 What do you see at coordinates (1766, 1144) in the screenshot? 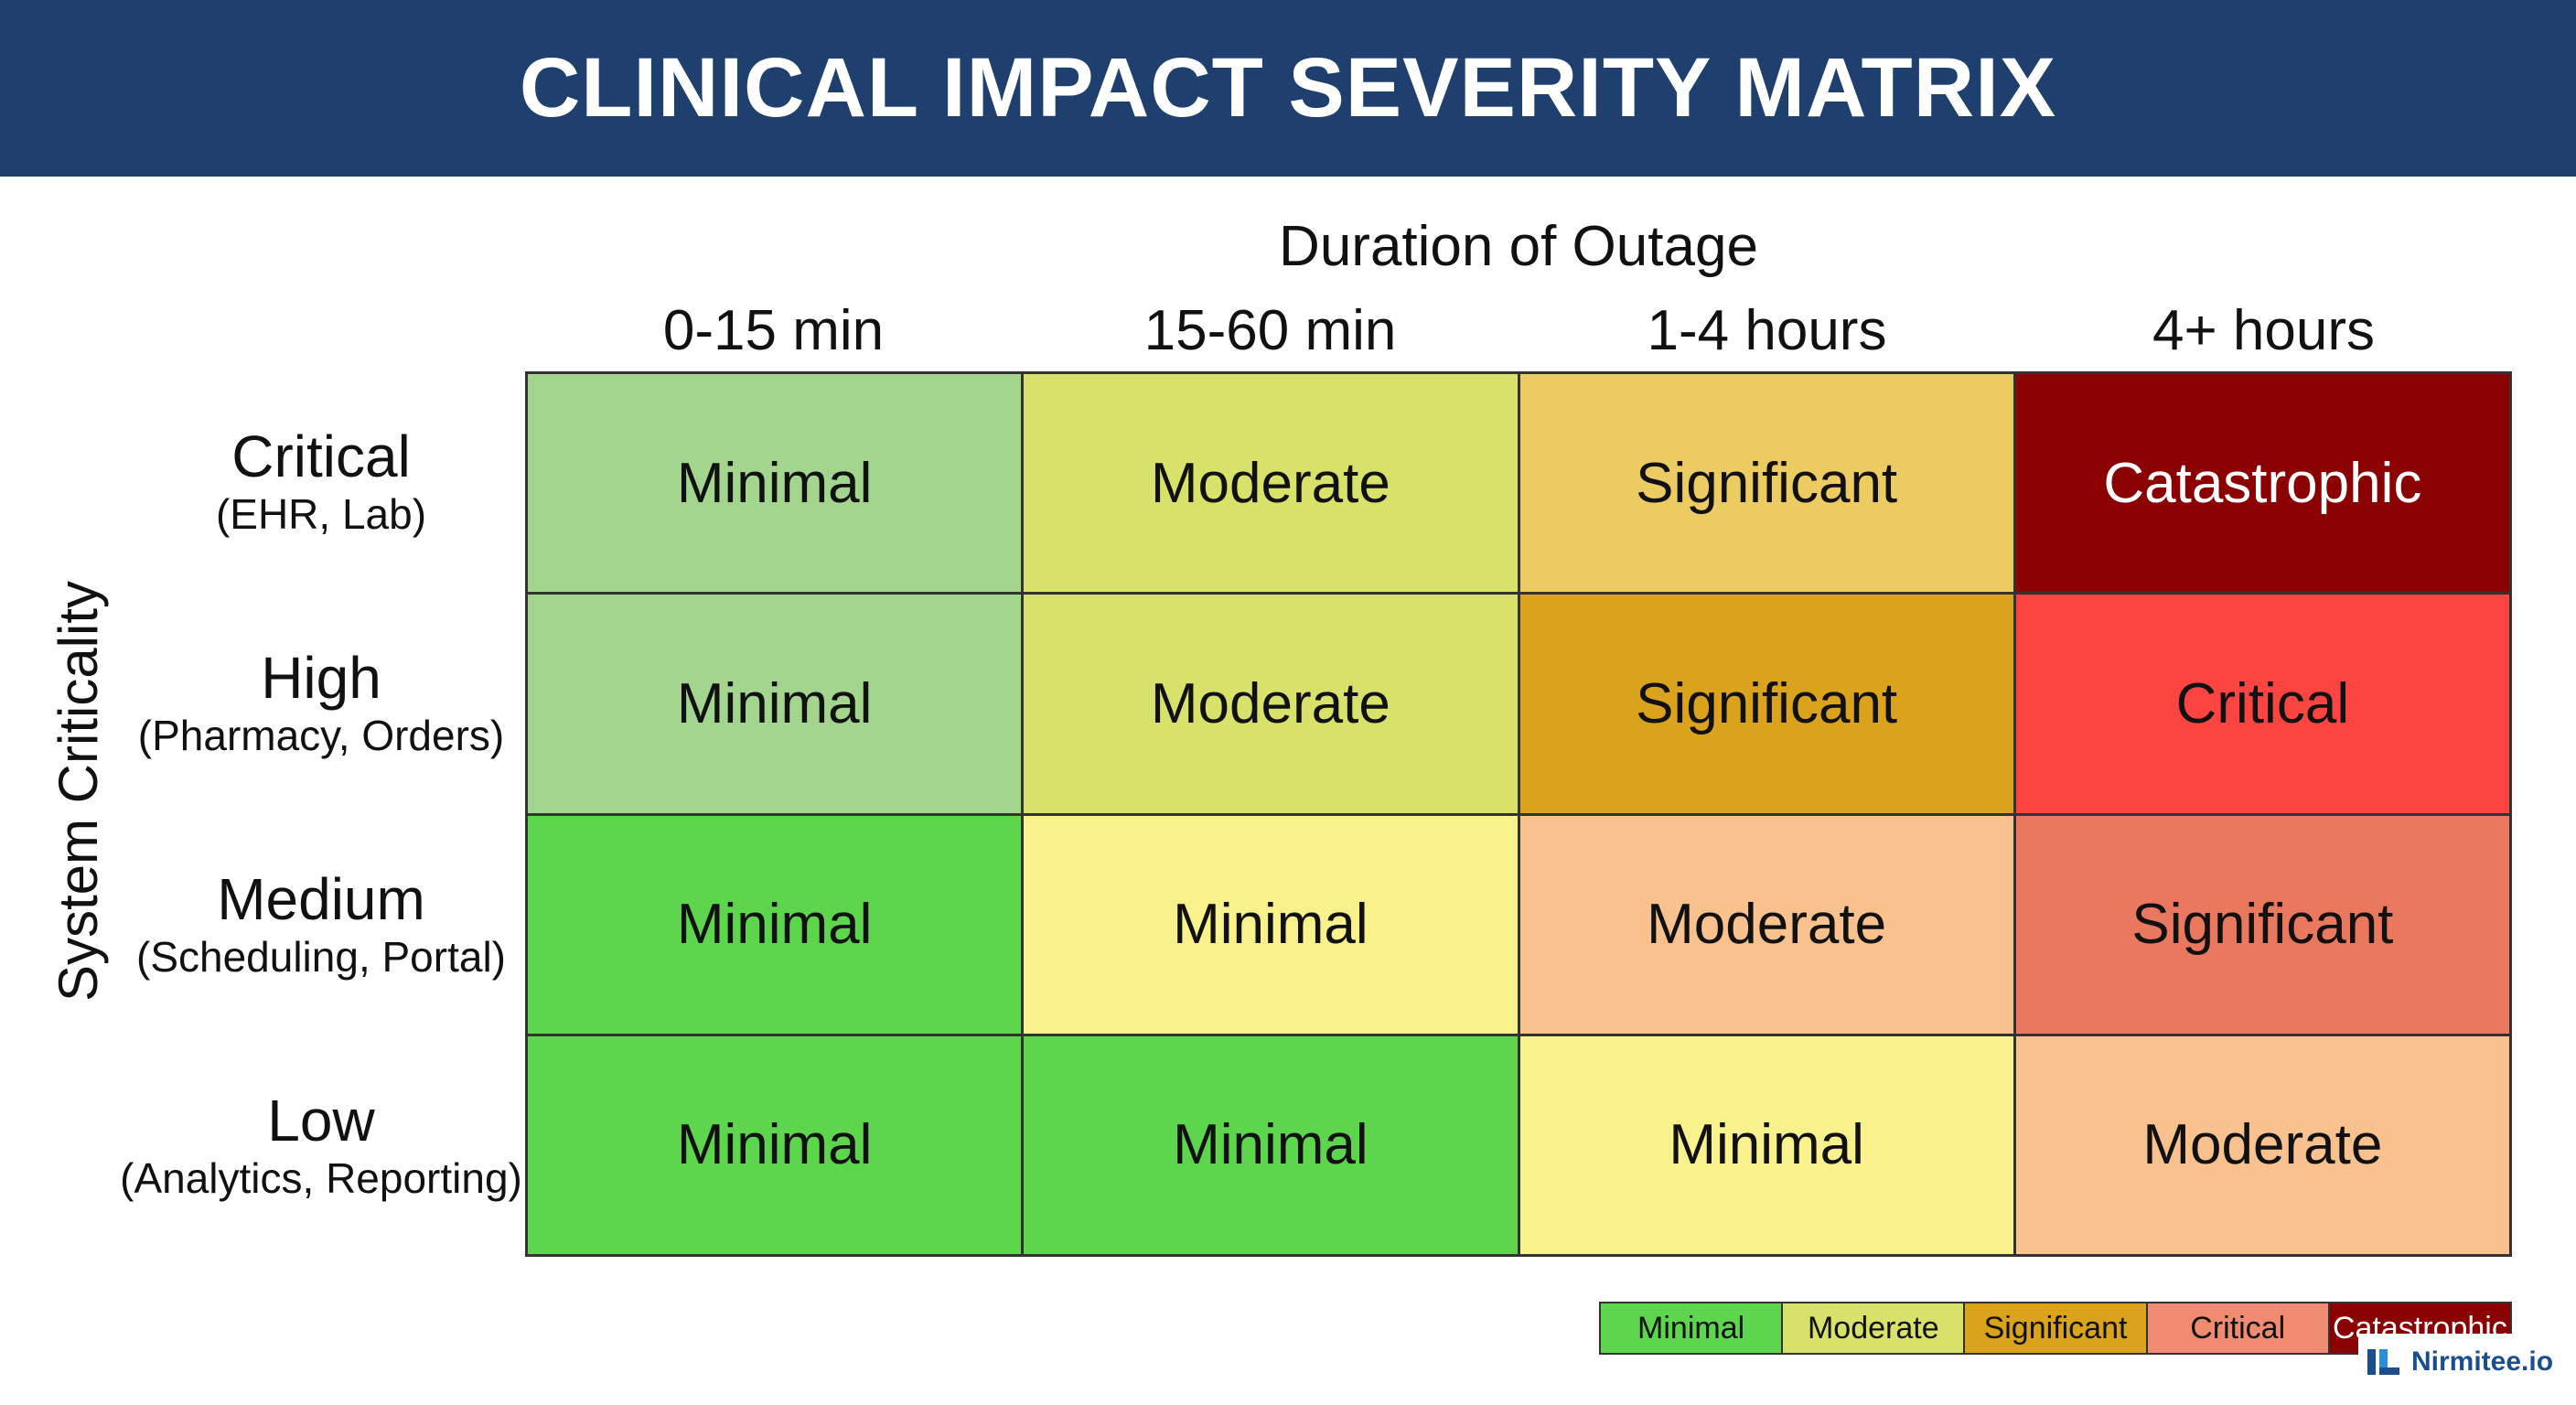
I see `matrix-cell-low-col3: Minimal` at bounding box center [1766, 1144].